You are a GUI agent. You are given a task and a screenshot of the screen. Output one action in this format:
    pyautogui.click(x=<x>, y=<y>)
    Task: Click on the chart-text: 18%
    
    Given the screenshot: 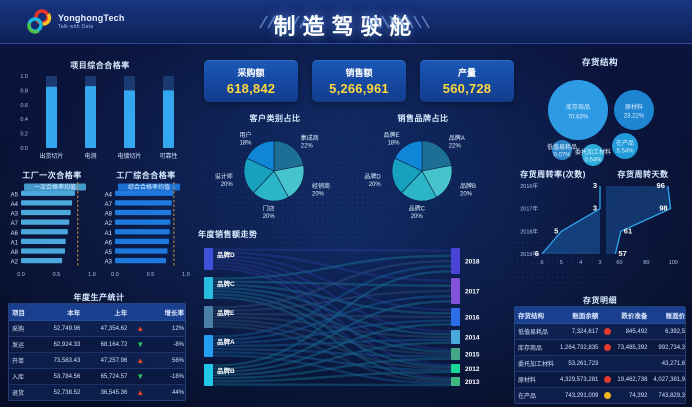 What is the action you would take?
    pyautogui.click(x=245, y=144)
    